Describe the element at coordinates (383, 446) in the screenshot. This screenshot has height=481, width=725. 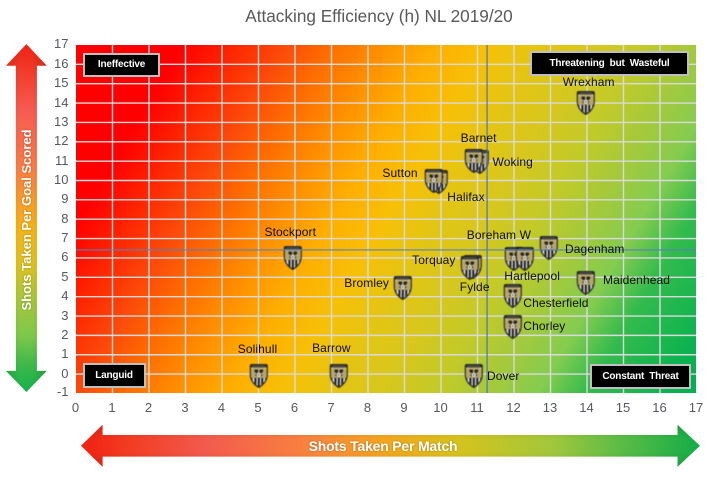
I see `svg-text: Shots Taken Per Match` at that location.